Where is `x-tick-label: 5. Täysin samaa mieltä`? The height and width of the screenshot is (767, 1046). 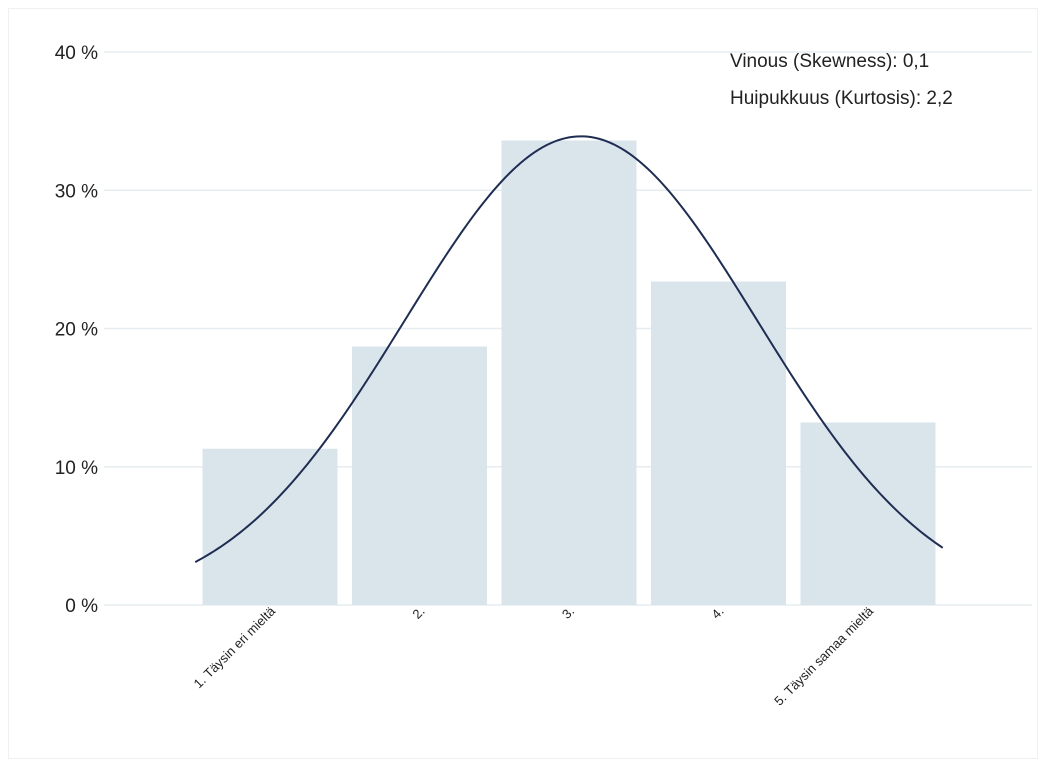
x-tick-label: 5. Täysin samaa mieltä is located at coordinates (823, 655).